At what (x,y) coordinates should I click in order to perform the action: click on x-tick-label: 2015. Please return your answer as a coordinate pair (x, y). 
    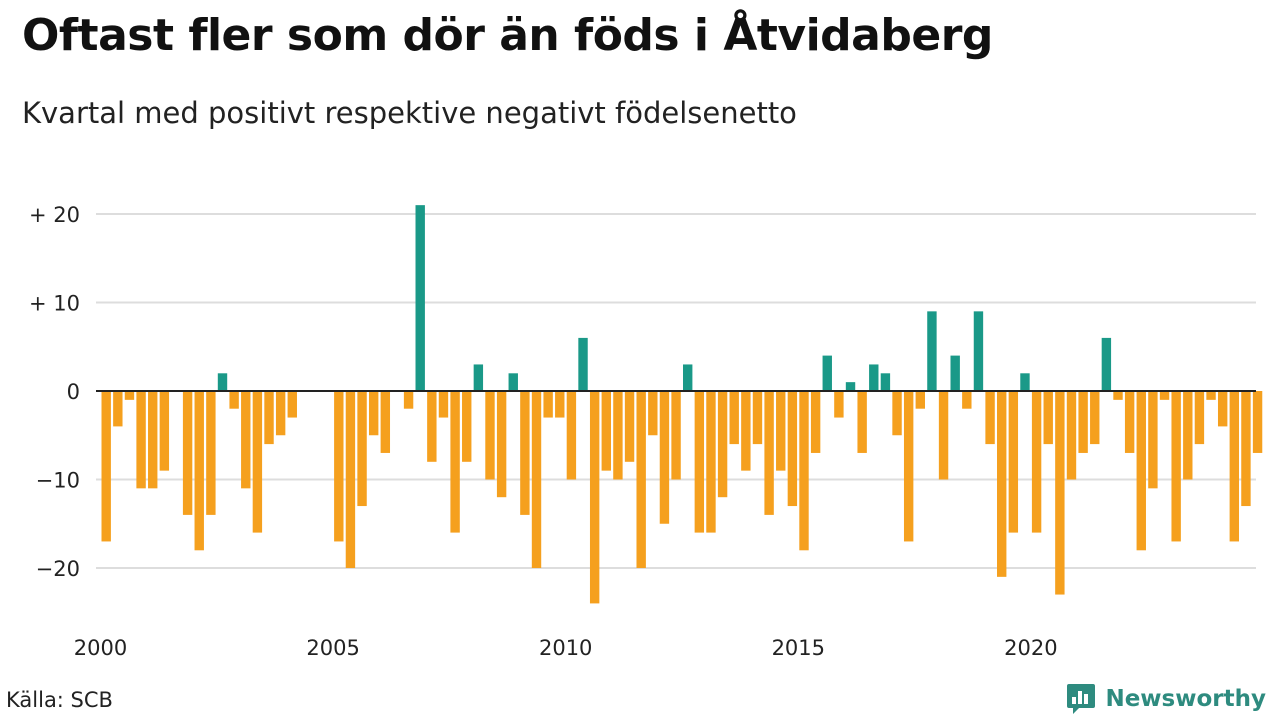
    Looking at the image, I should click on (798, 648).